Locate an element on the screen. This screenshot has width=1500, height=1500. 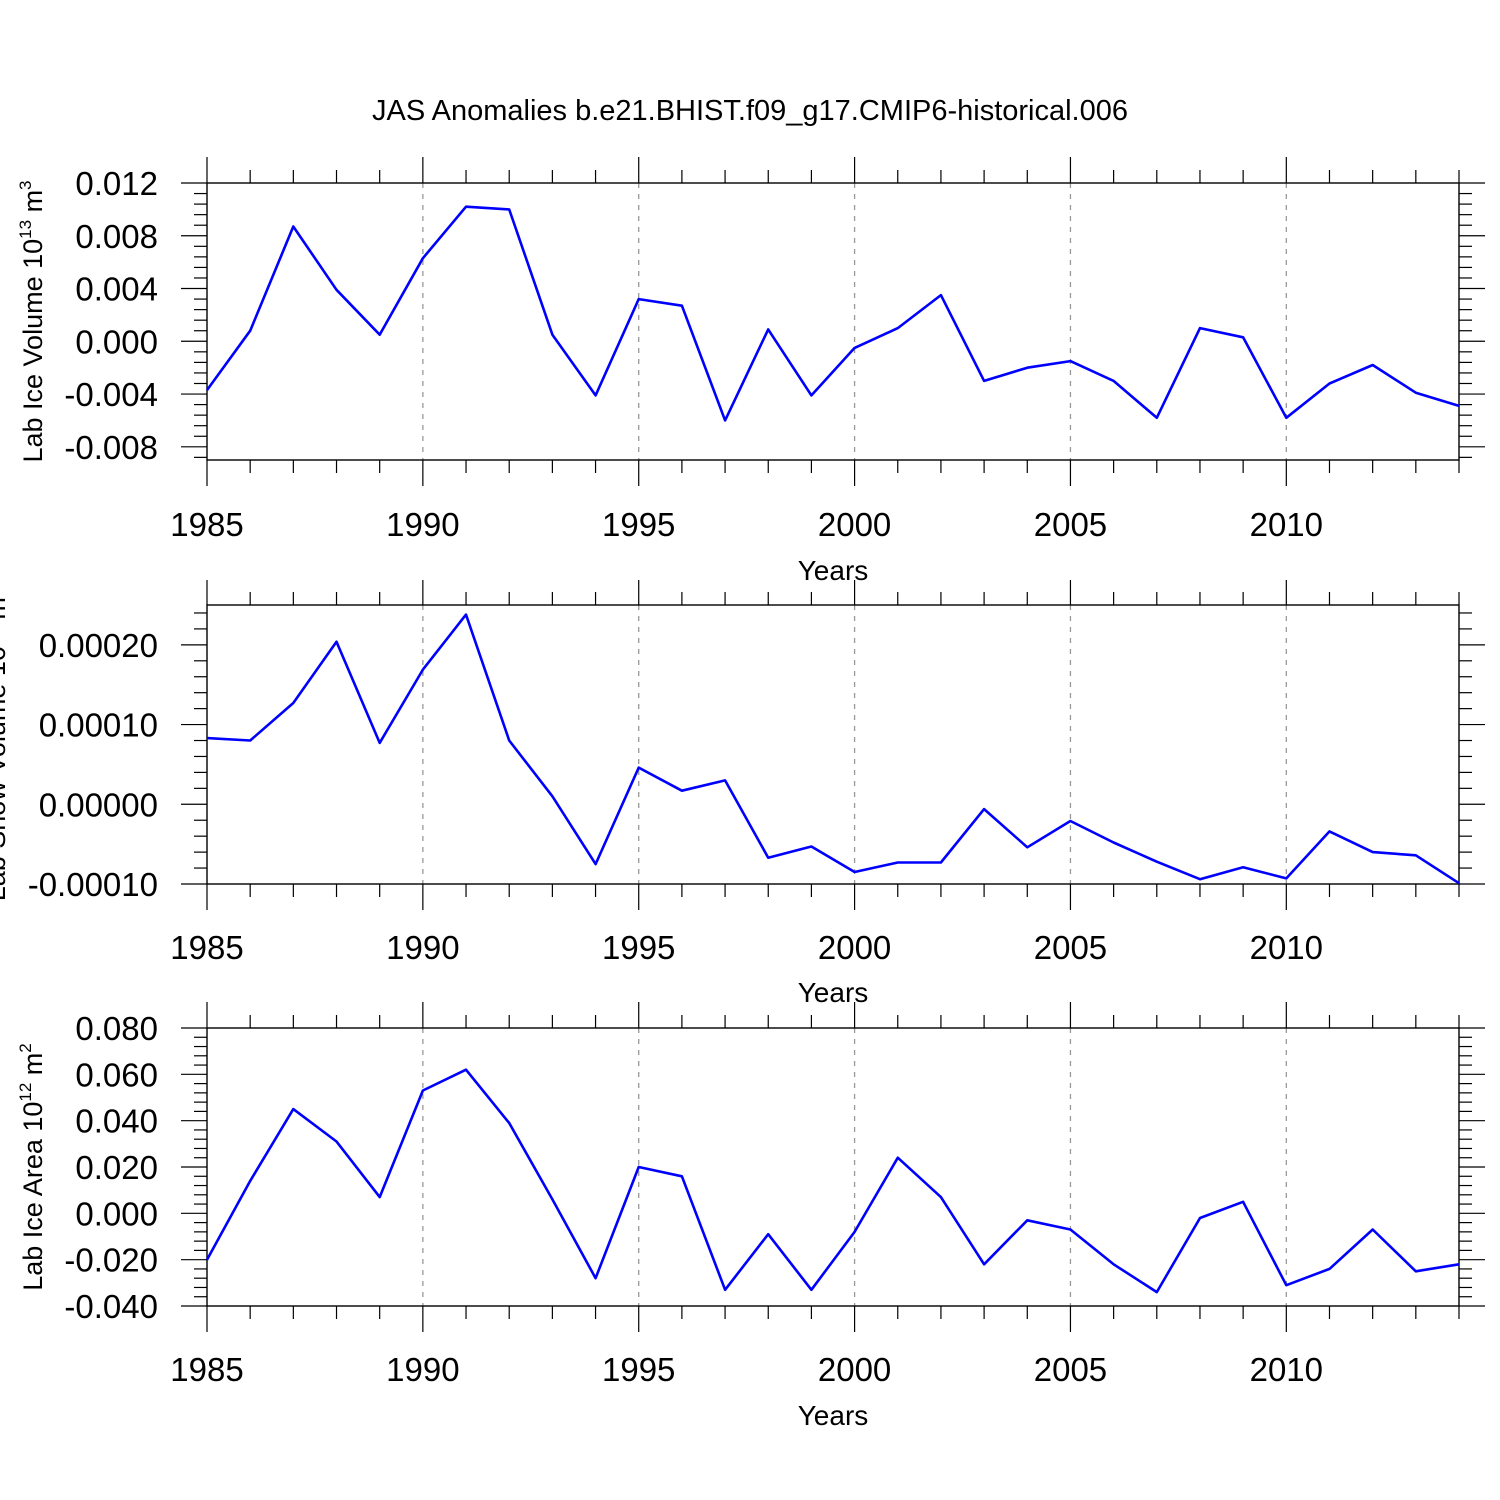
y-tick-label: 0.040 is located at coordinates (116, 1121).